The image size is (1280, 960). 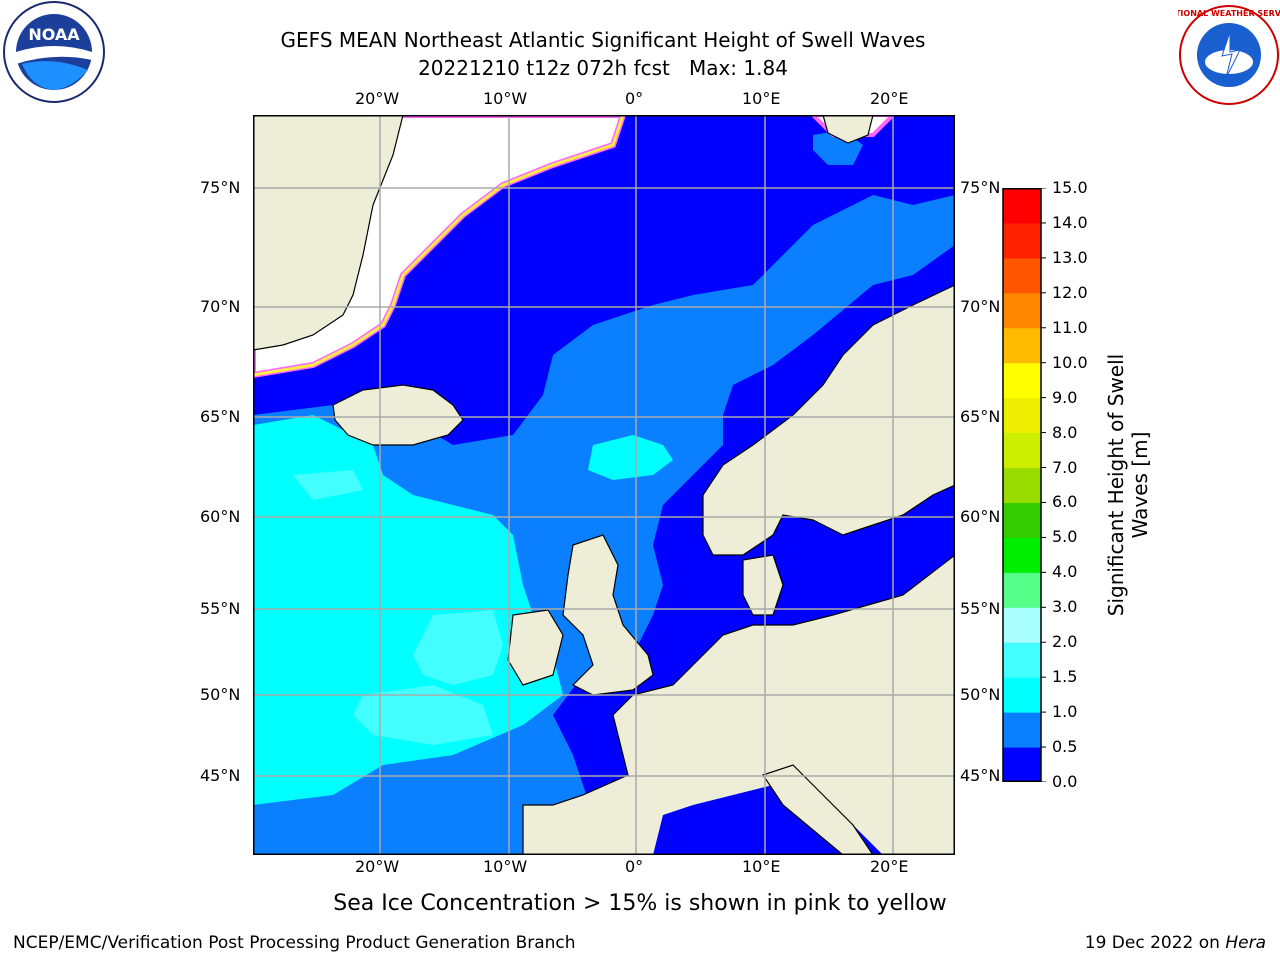 What do you see at coordinates (980, 694) in the screenshot?
I see `lat-label-right-50N: 50°N` at bounding box center [980, 694].